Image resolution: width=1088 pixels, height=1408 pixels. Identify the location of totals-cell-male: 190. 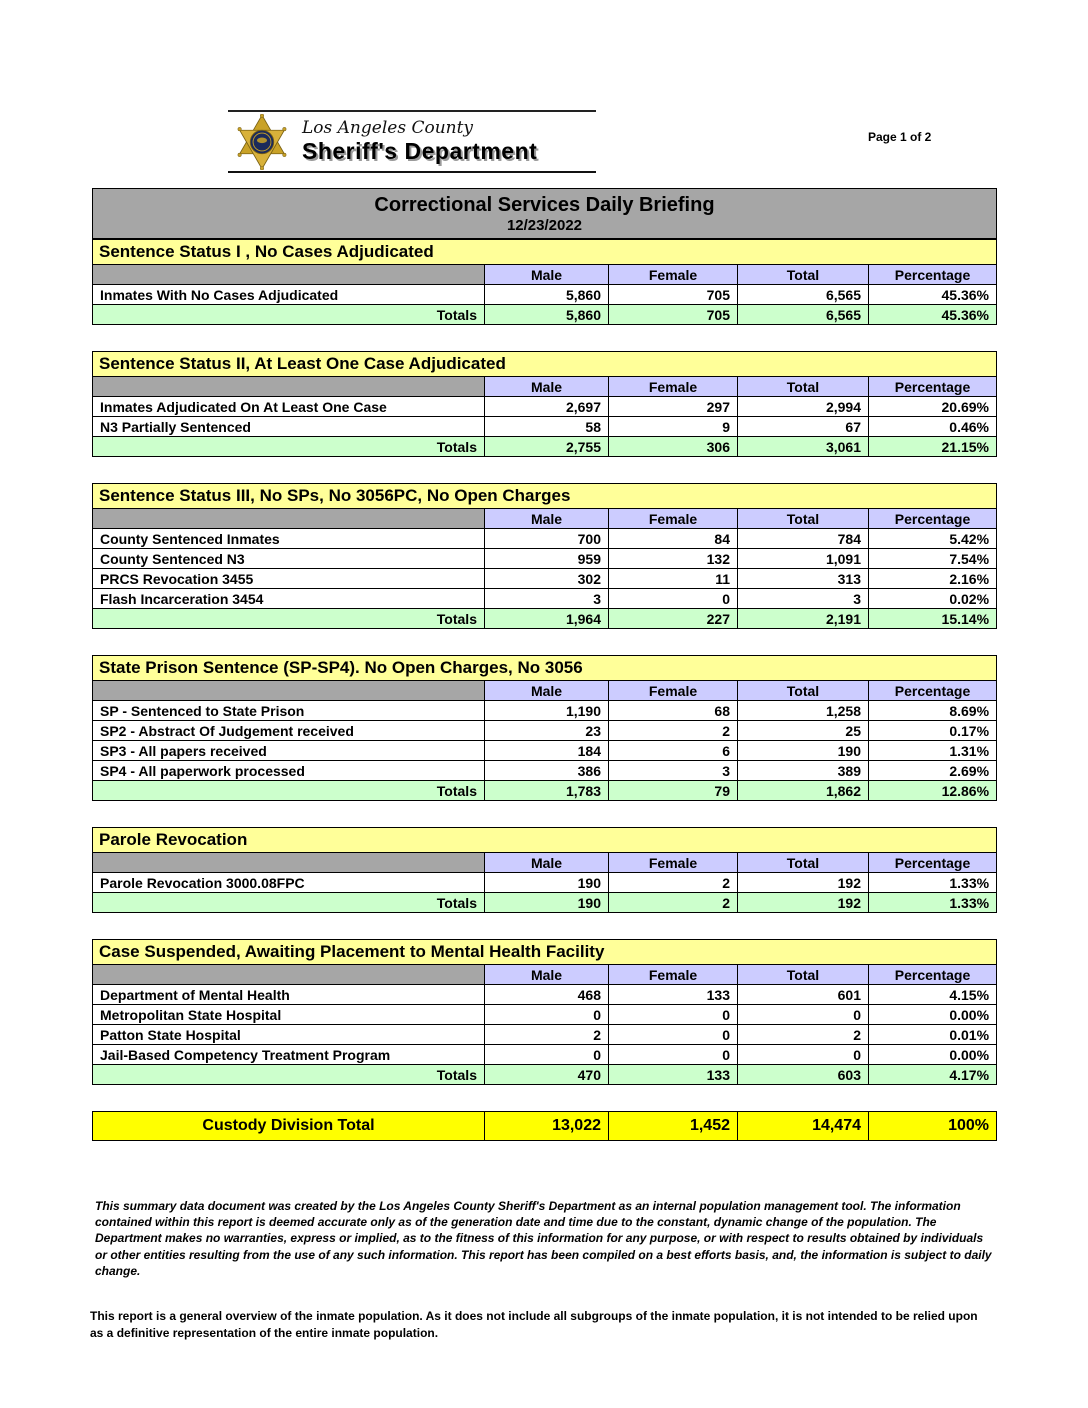
(546, 902).